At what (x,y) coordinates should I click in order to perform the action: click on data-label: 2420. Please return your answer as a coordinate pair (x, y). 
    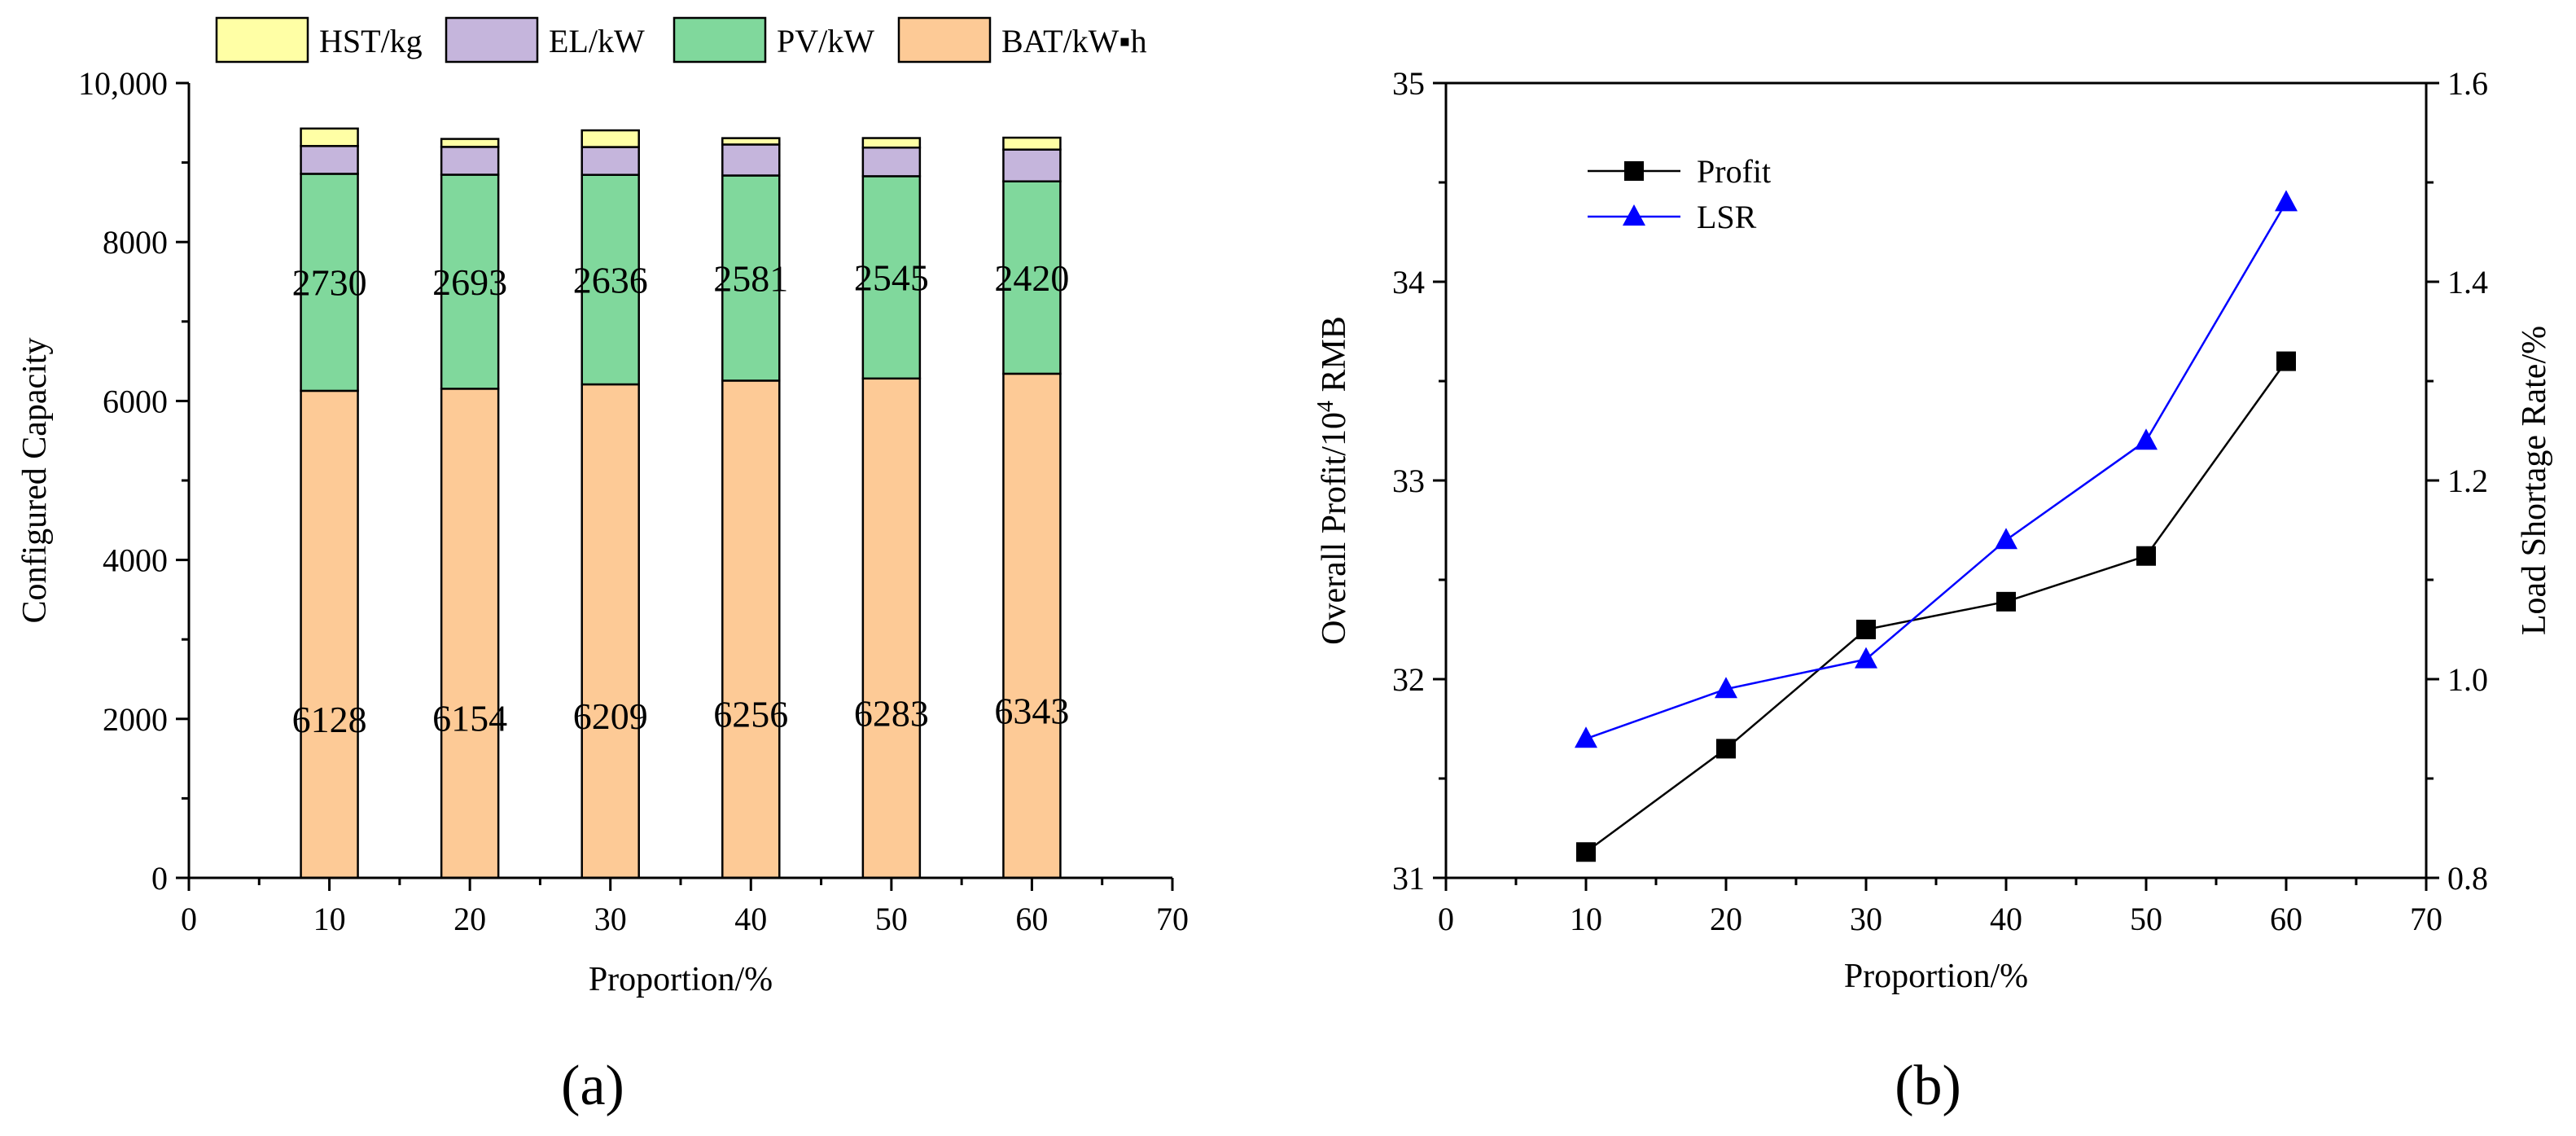
    Looking at the image, I should click on (1031, 278).